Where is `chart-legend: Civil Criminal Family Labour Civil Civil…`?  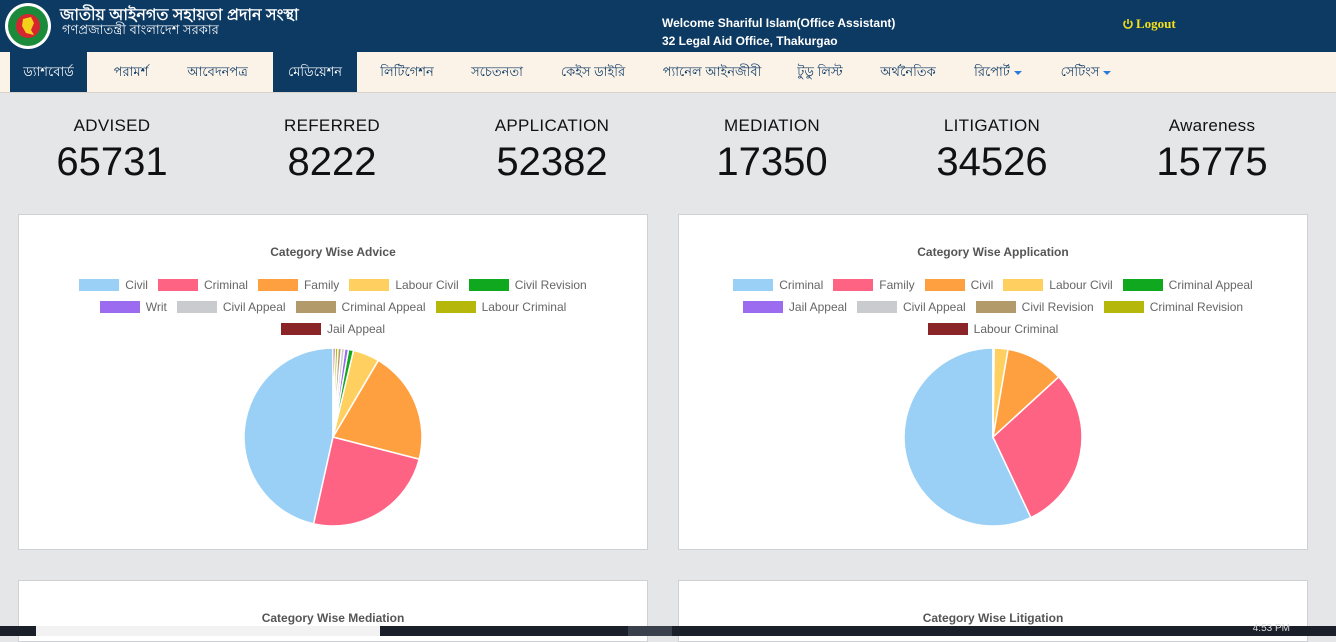
chart-legend: Civil Criminal Family Labour Civil Civil… is located at coordinates (333, 285).